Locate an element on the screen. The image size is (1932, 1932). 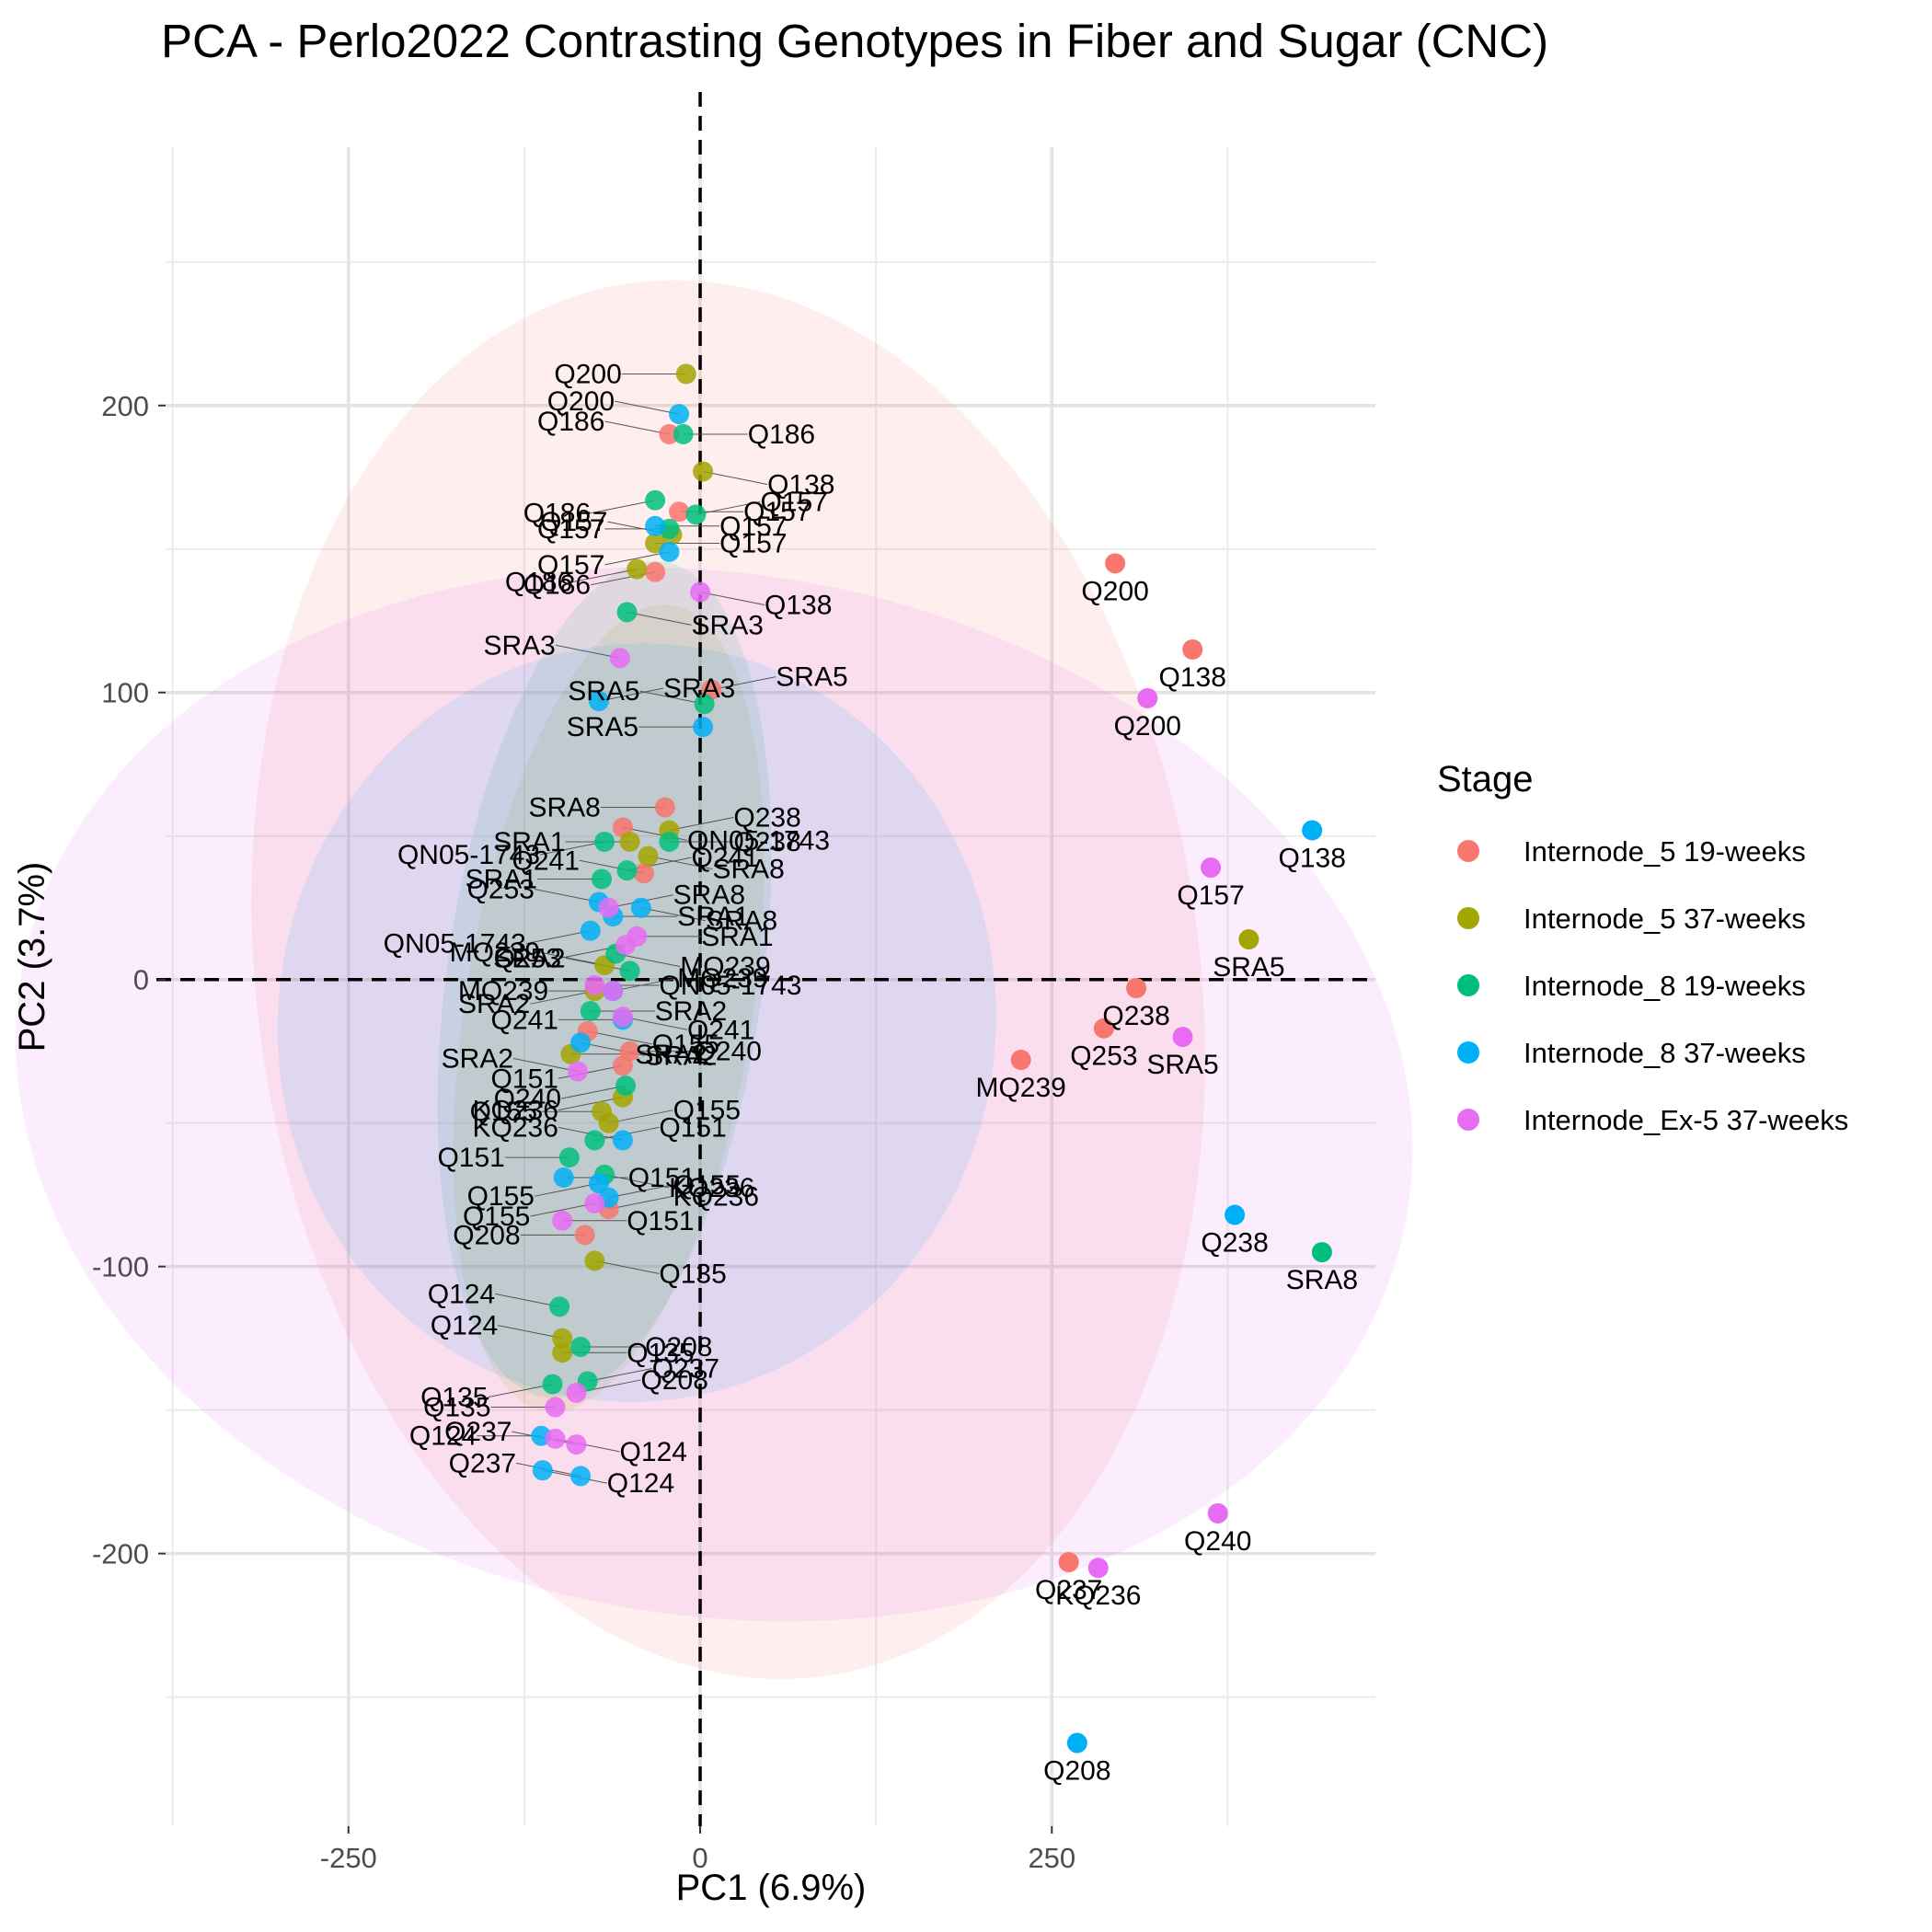
point-label: Q237 is located at coordinates (478, 1432).